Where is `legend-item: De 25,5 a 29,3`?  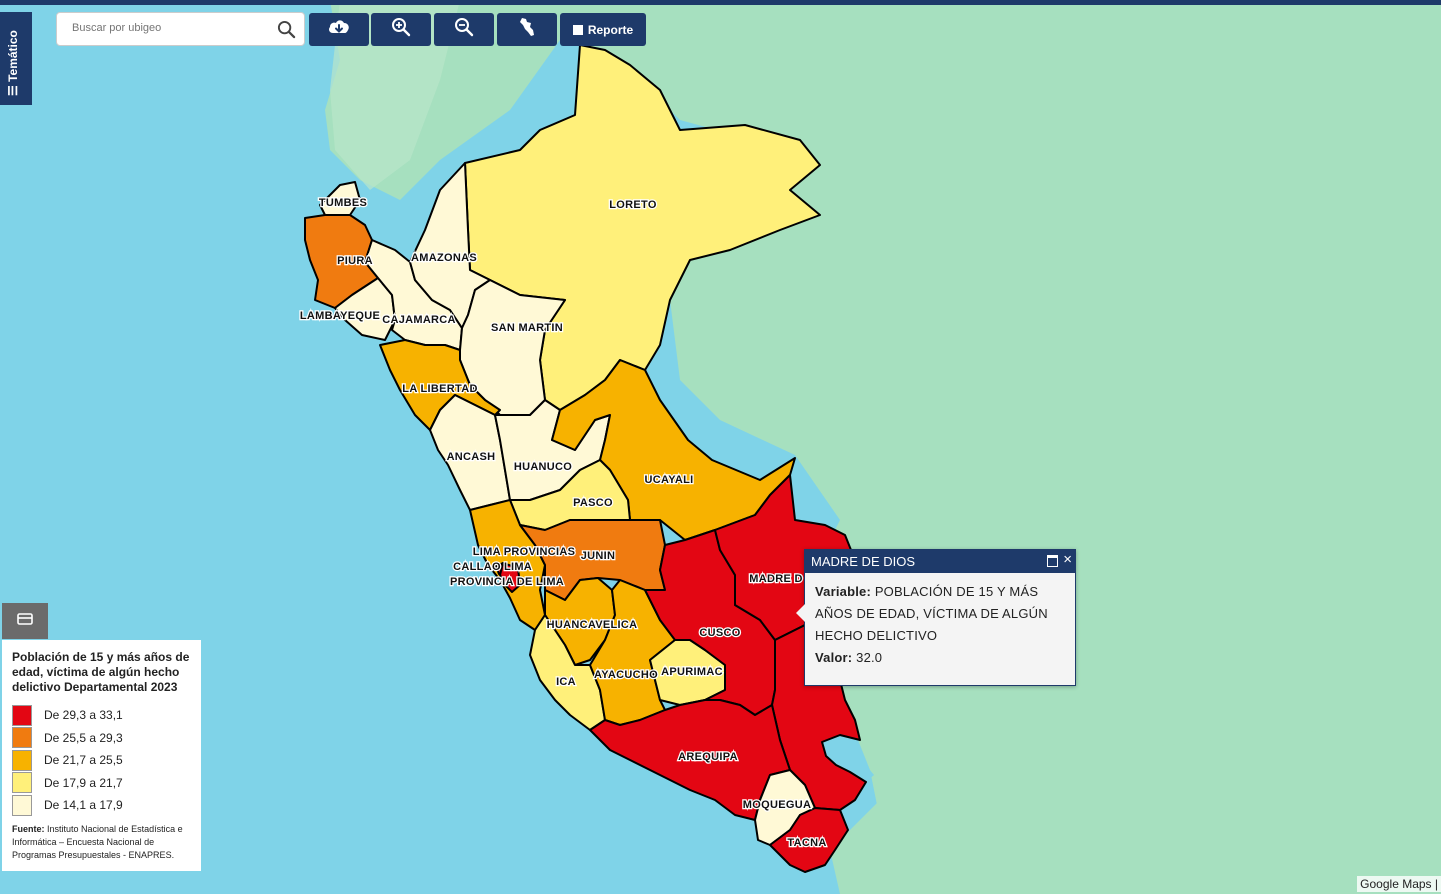 legend-item: De 25,5 a 29,3 is located at coordinates (101, 738).